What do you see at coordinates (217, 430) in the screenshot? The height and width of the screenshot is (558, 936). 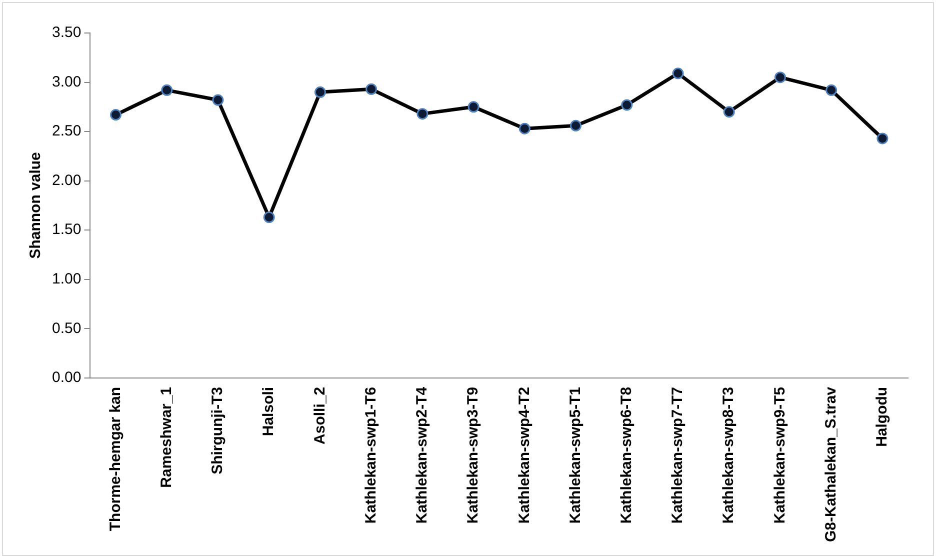 I see `x-tick-label: Shirgunji-T3` at bounding box center [217, 430].